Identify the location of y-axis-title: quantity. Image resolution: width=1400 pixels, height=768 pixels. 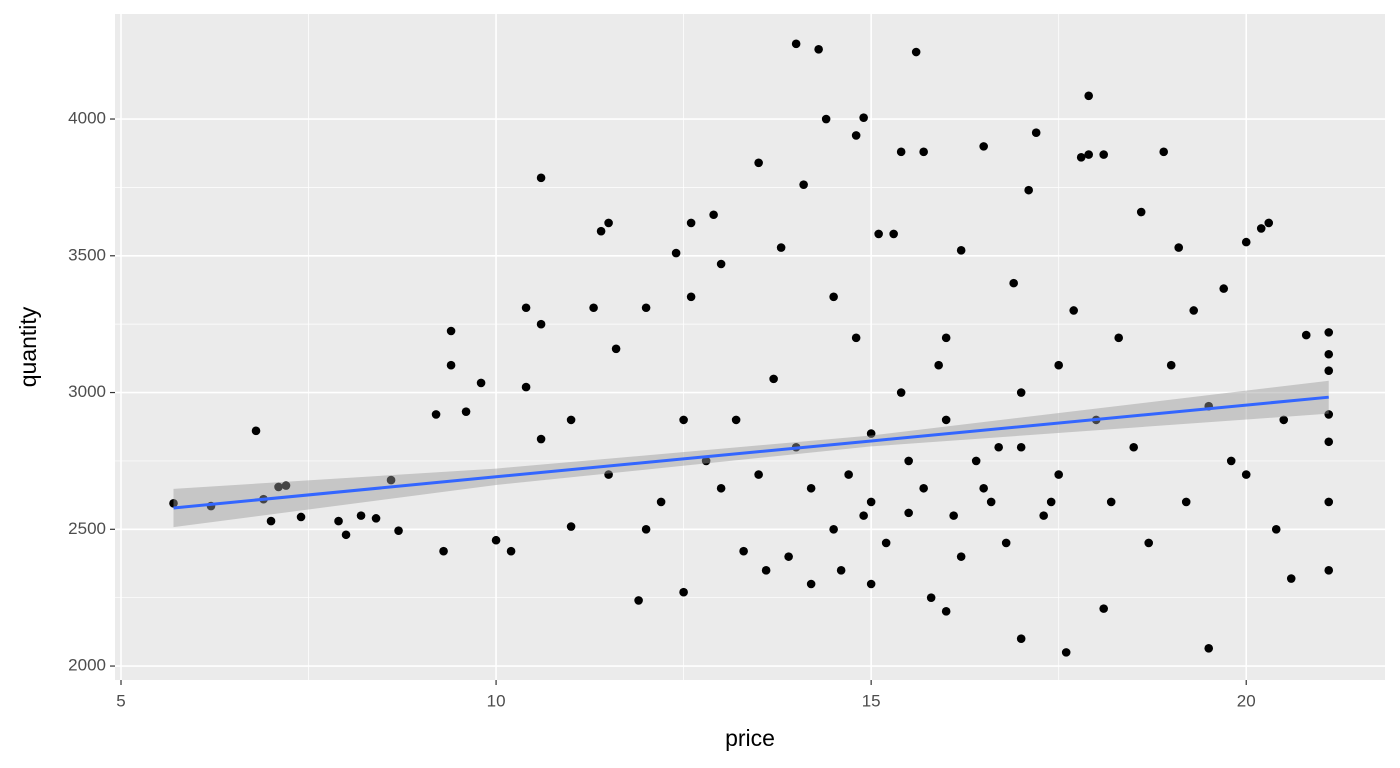
(28, 346).